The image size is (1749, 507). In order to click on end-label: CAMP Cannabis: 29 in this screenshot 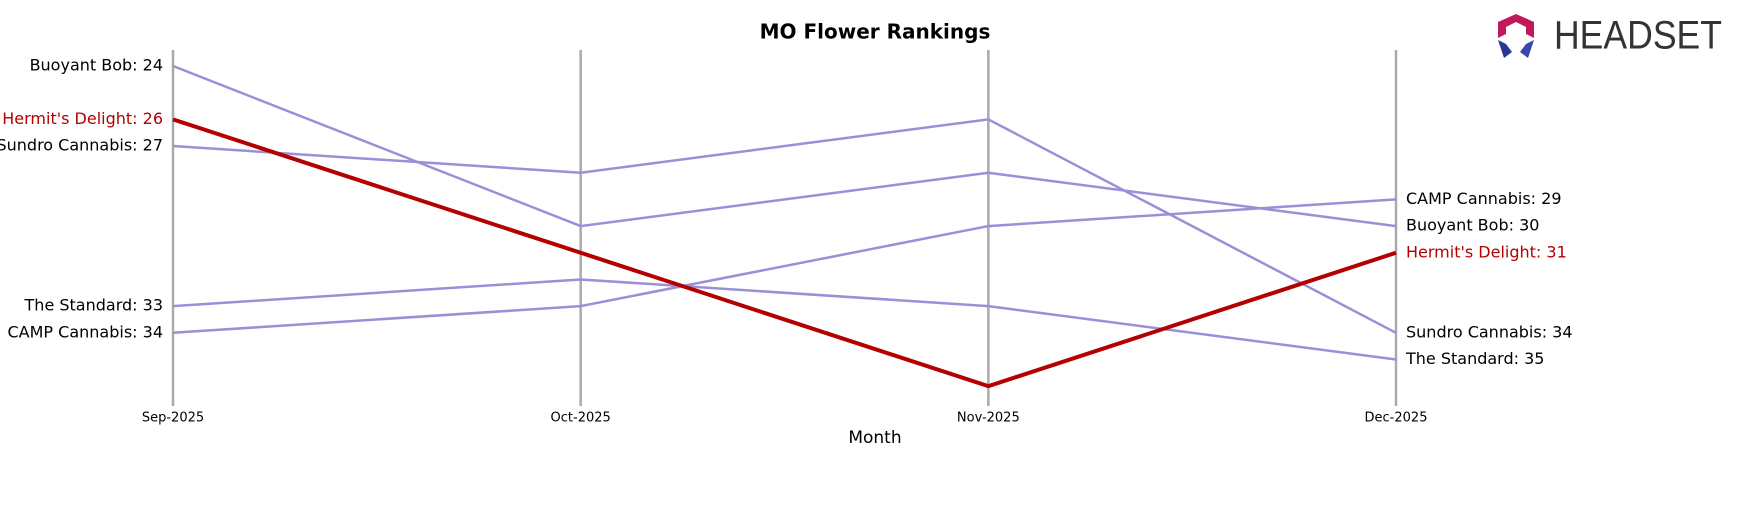, I will do `click(1484, 198)`.